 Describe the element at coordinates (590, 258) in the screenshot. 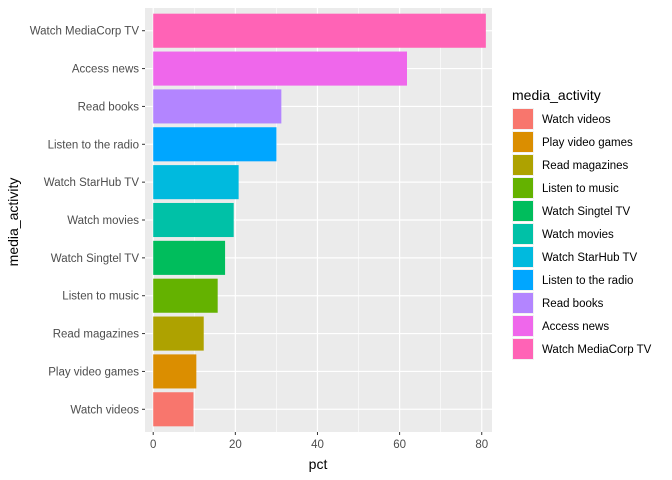

I see `legend-label: Watch StarHub TV` at that location.